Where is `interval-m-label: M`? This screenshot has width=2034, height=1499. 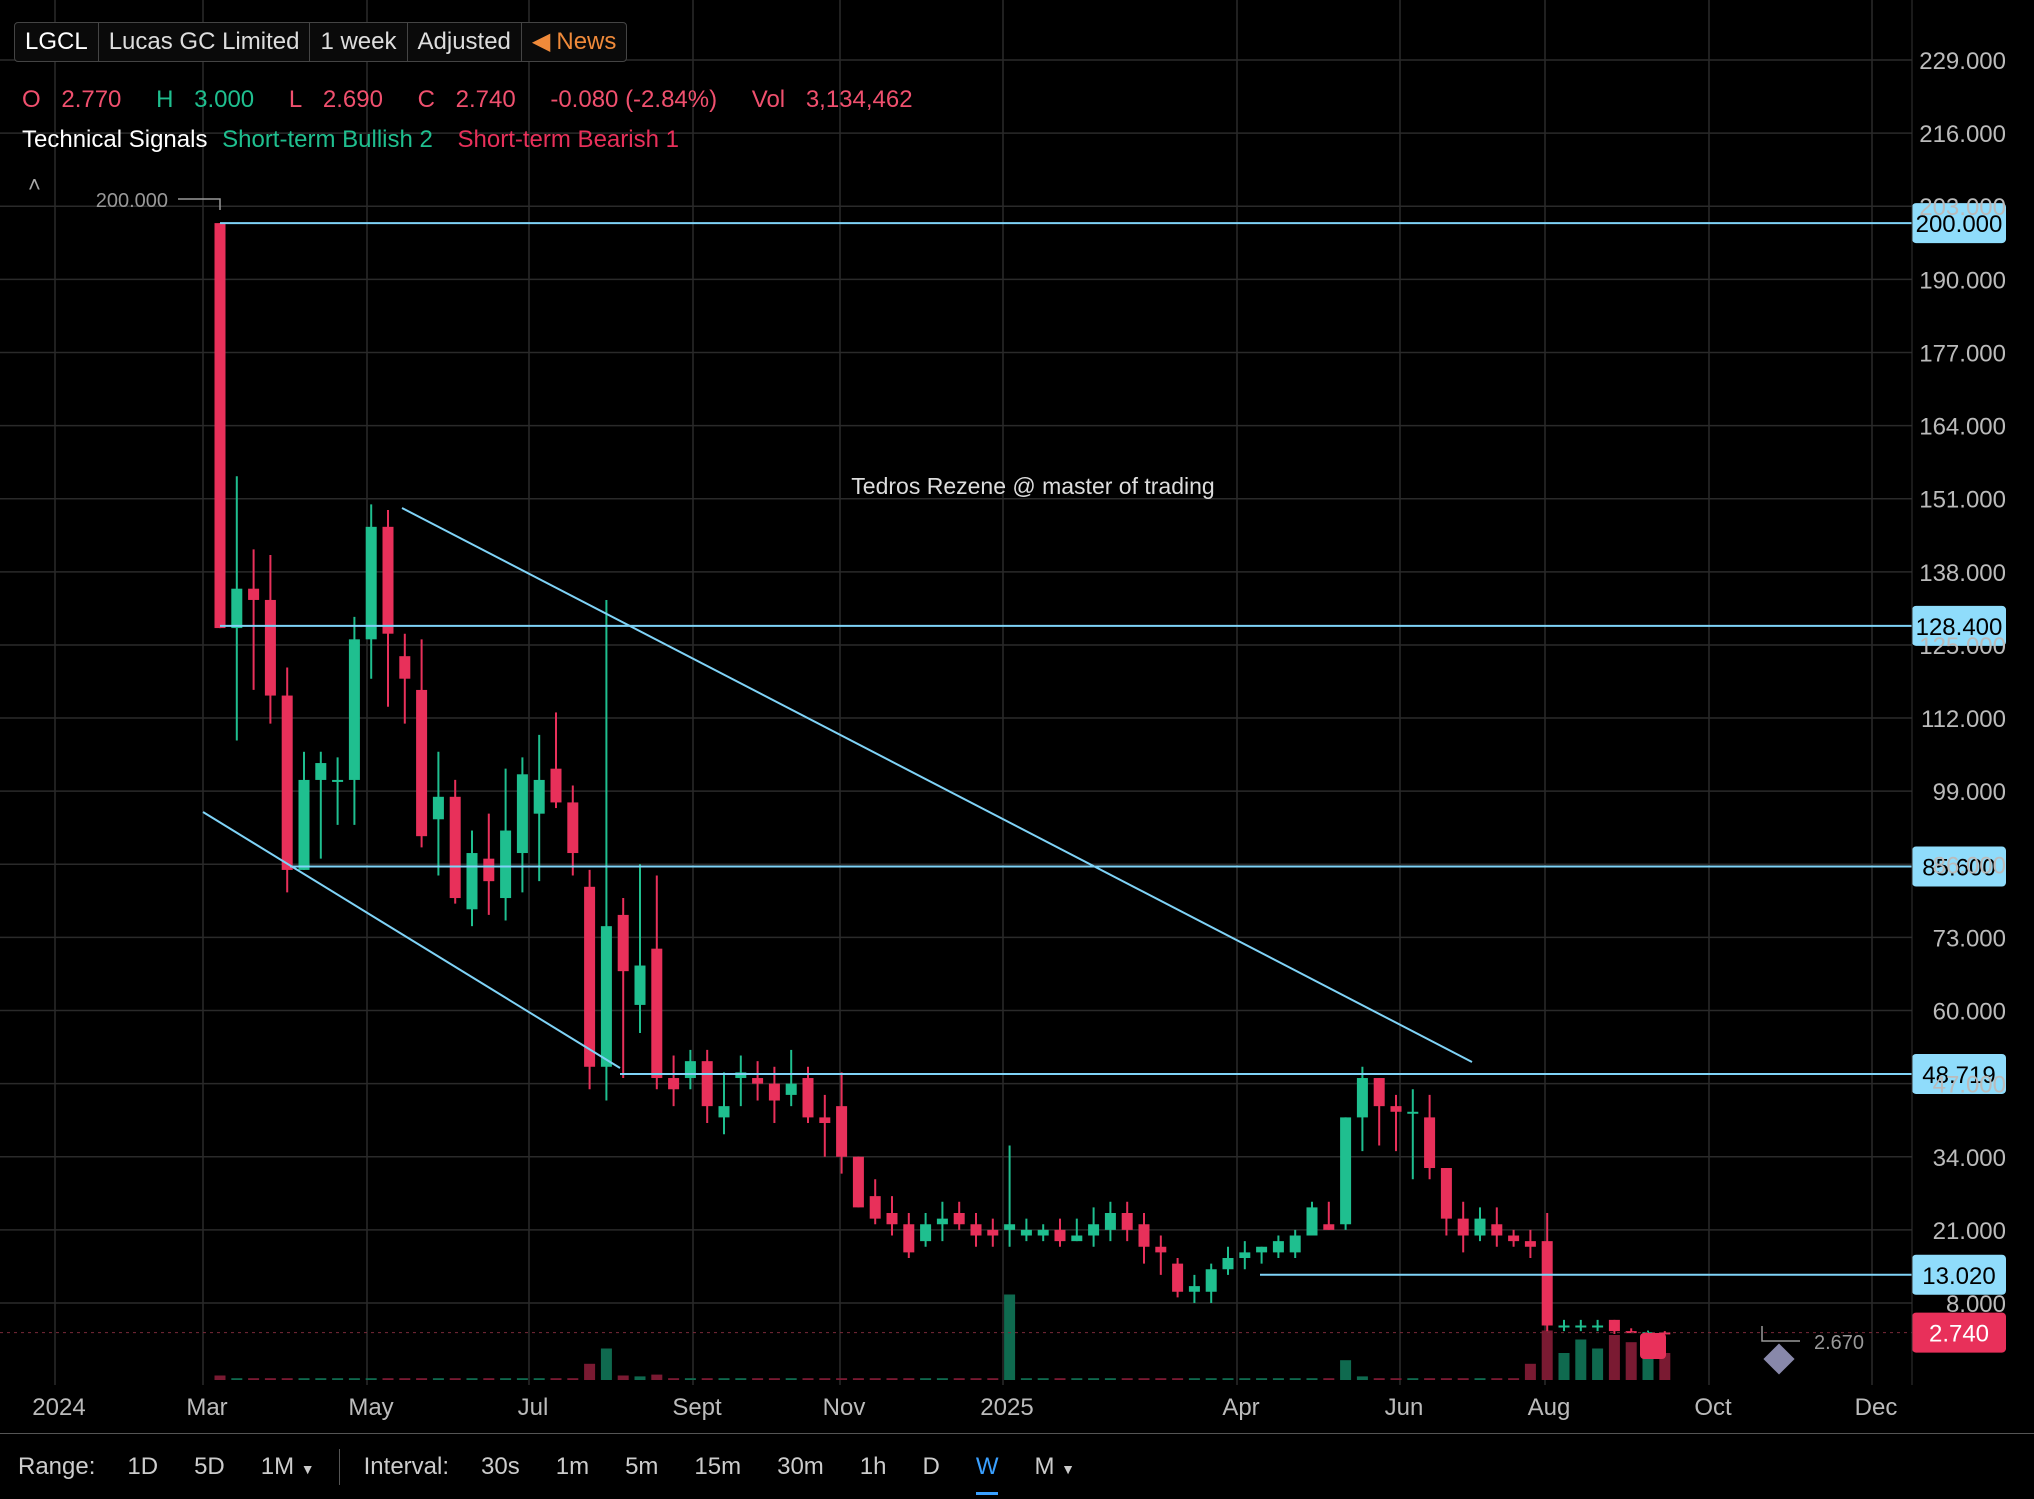 interval-m-label: M is located at coordinates (1044, 1466).